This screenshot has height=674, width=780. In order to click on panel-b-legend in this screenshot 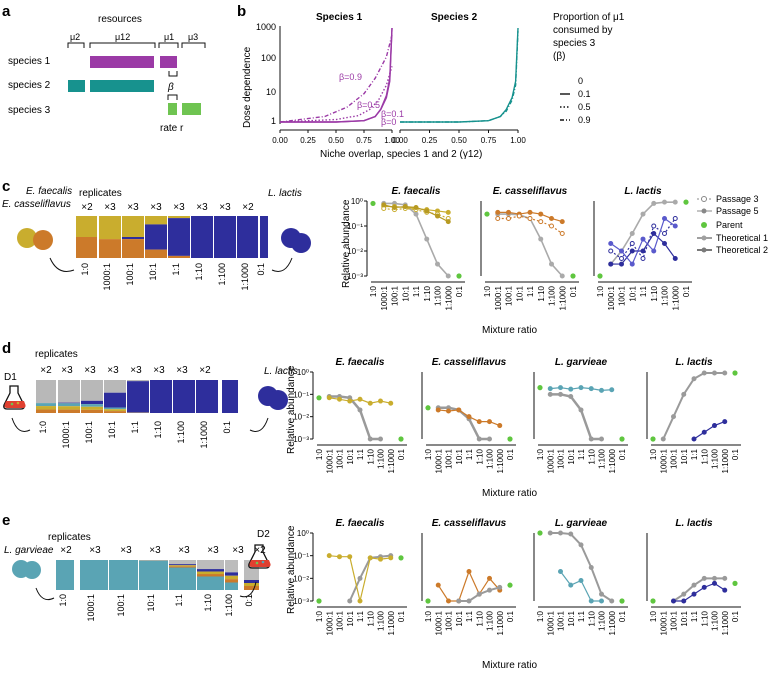, I will do `click(565, 107)`.